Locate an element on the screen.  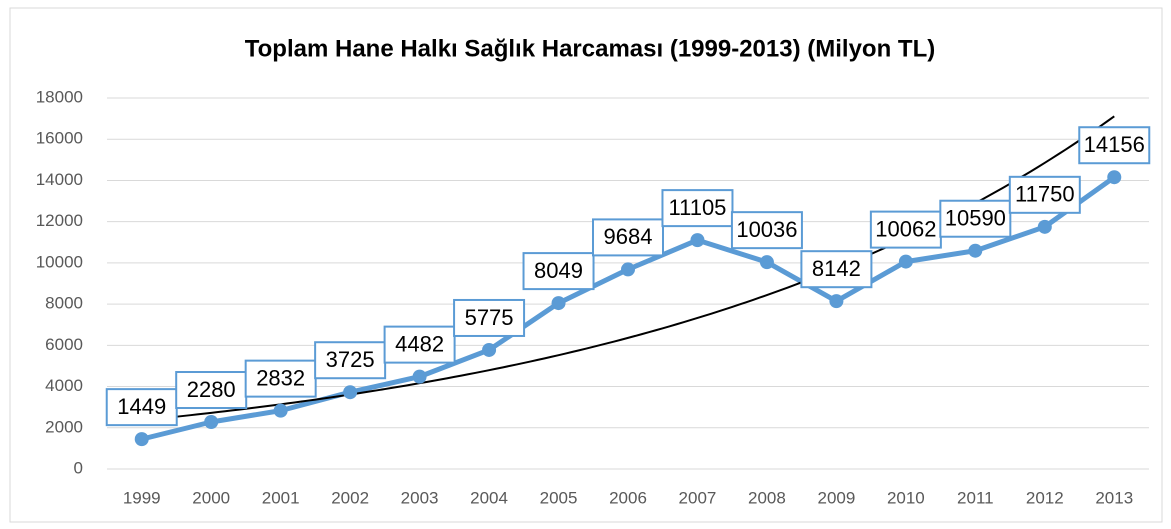
y-tick-label: 8000 is located at coordinates (64, 303).